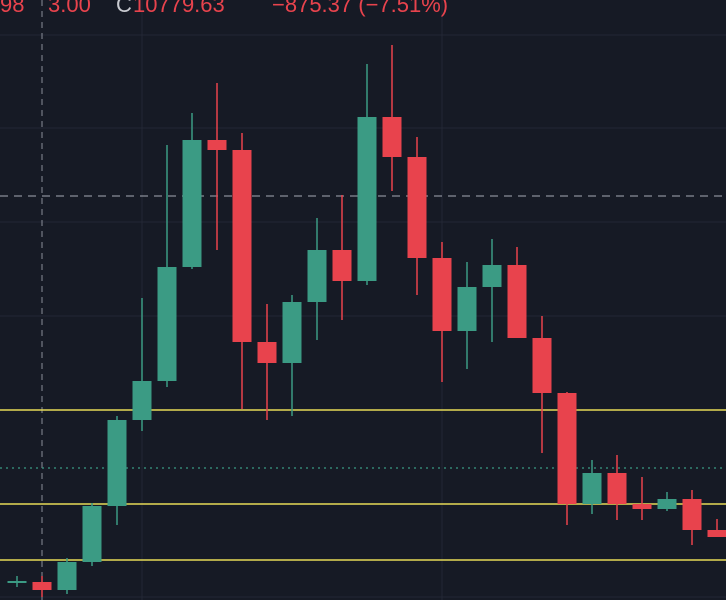 The height and width of the screenshot is (600, 726). Describe the element at coordinates (69, 8) in the screenshot. I see `header-text: 3.00` at that location.